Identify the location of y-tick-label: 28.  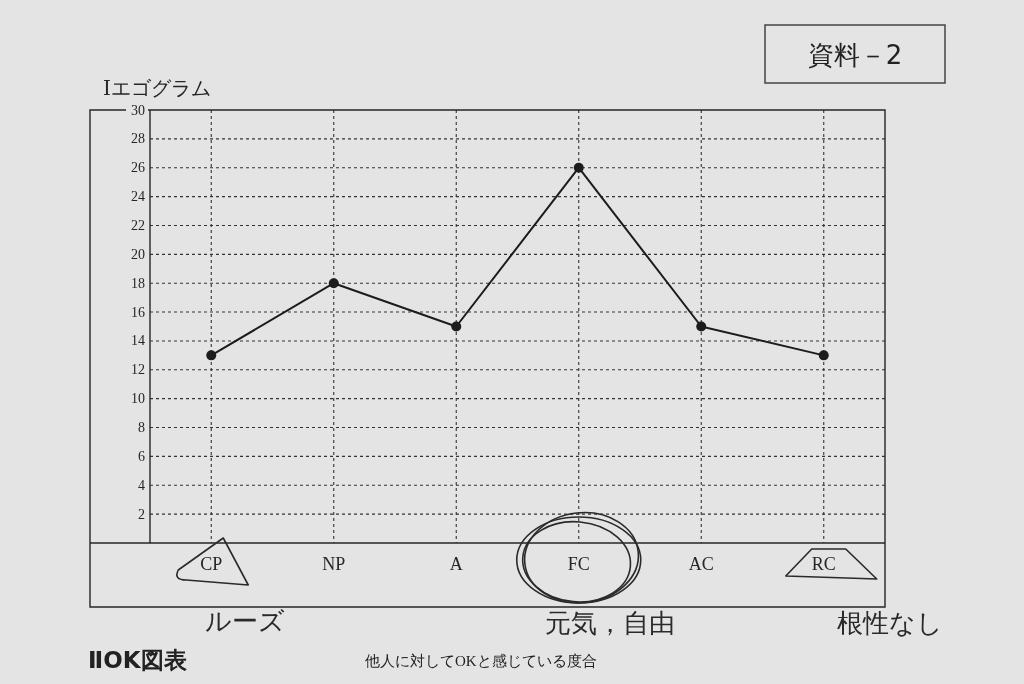
(138, 139).